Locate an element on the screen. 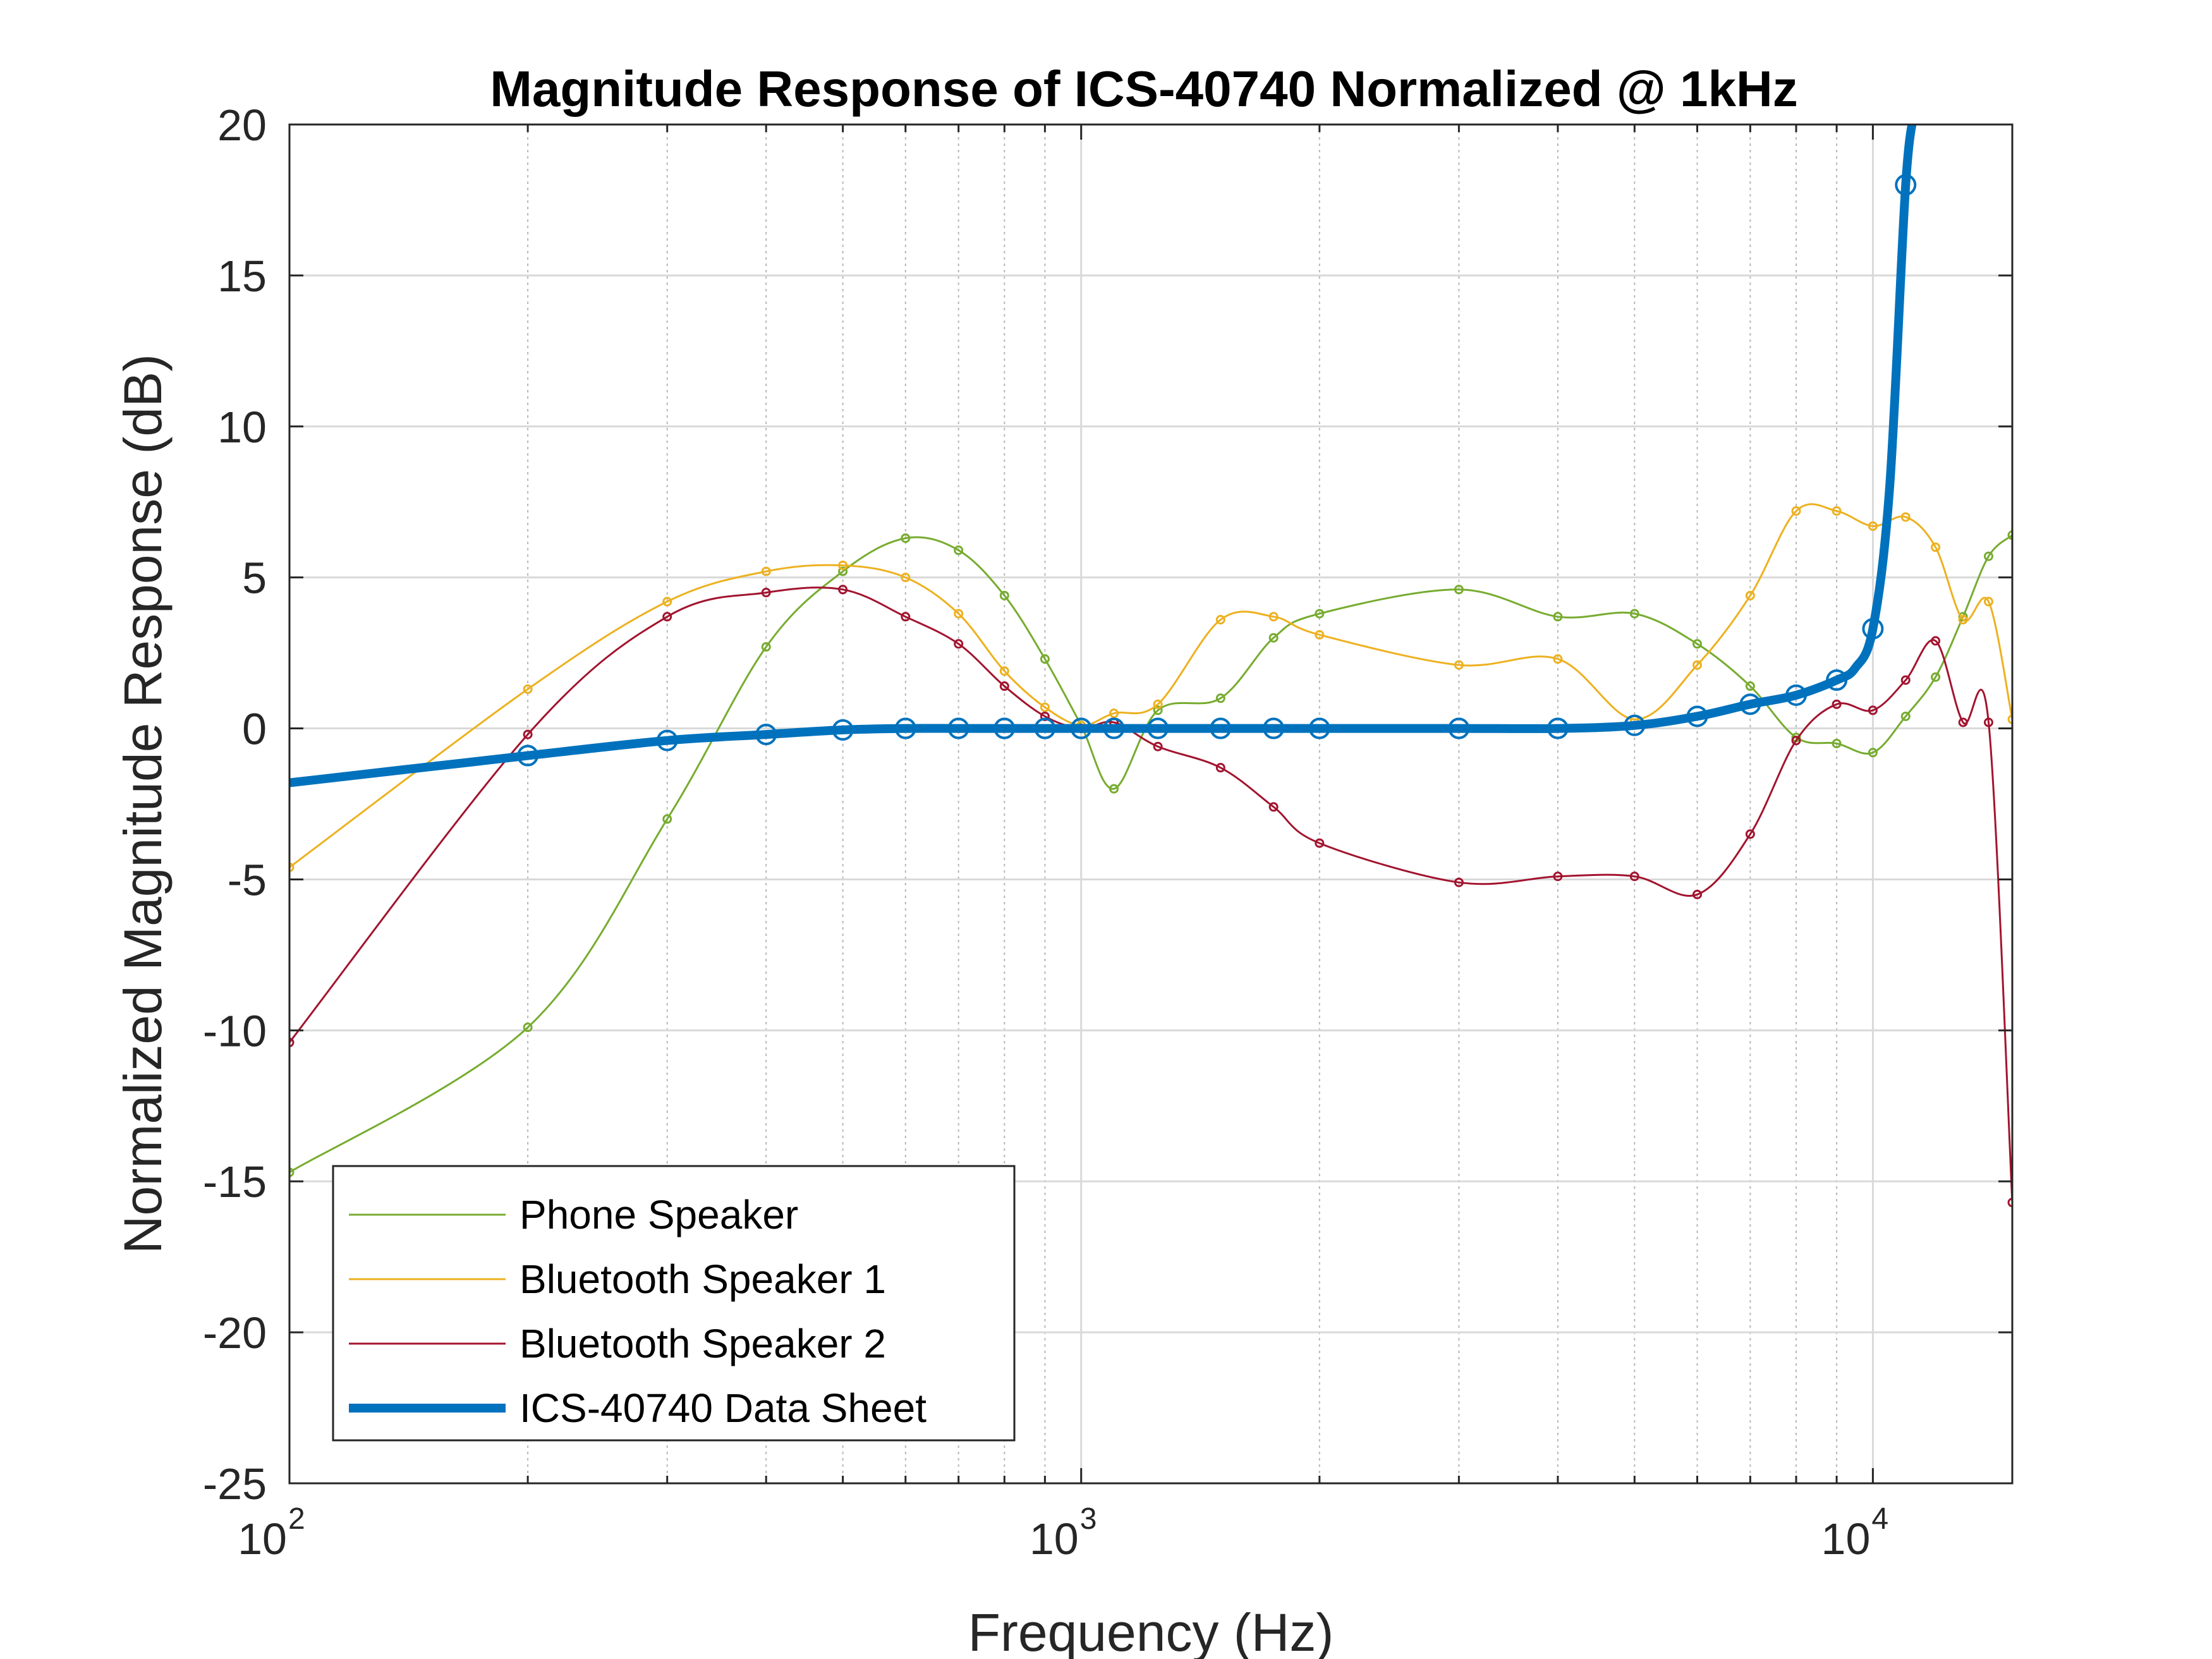 The width and height of the screenshot is (2212, 1659). y-tick-label: -10 is located at coordinates (235, 1030).